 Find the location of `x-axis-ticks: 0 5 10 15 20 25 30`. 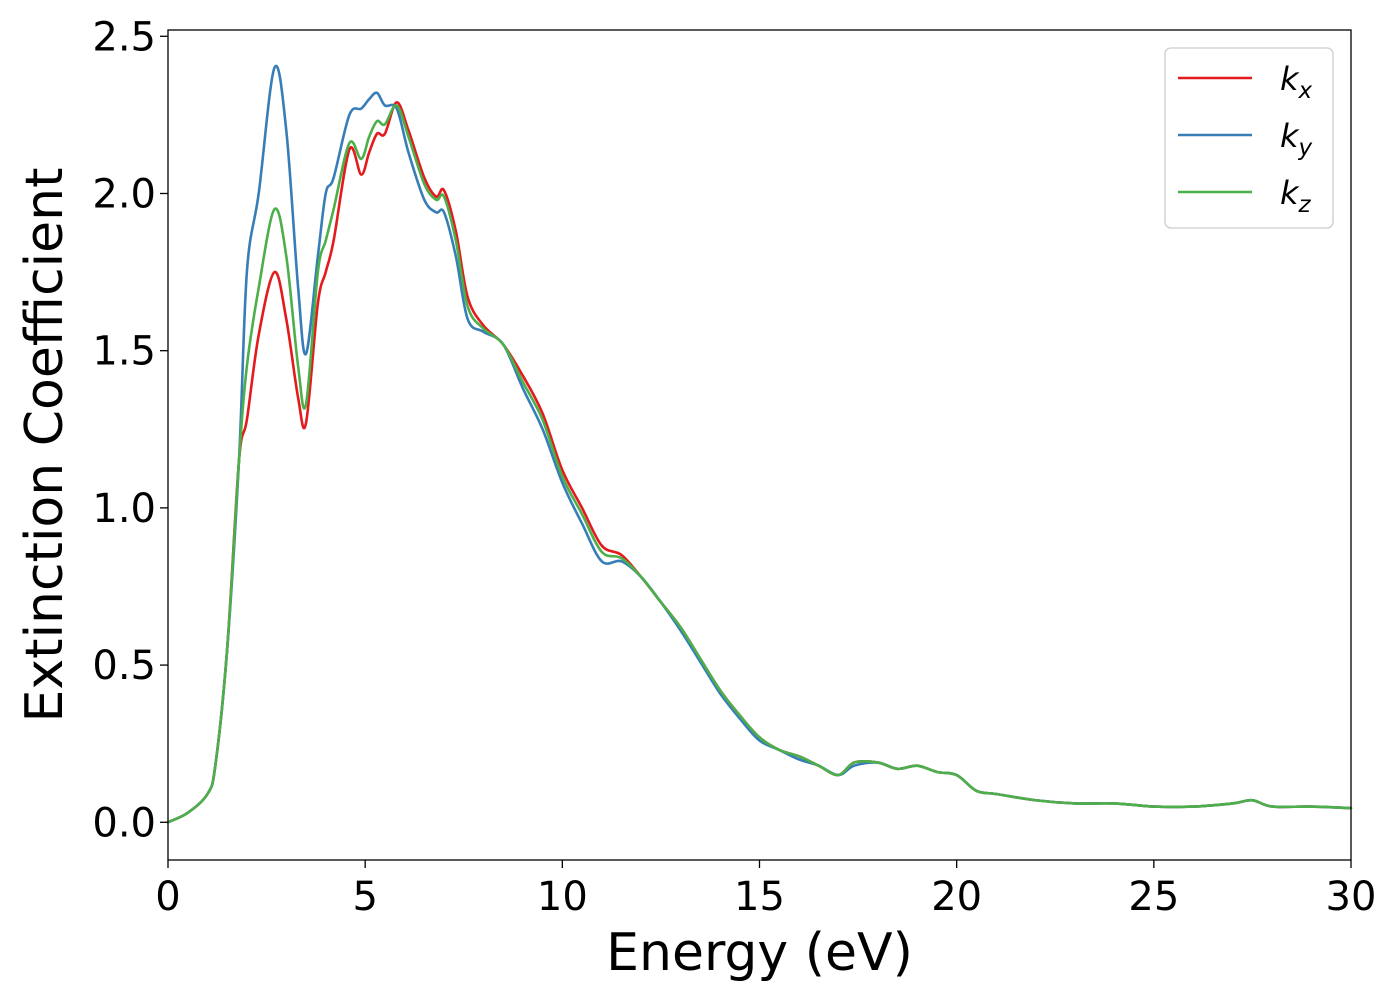

x-axis-ticks: 0 5 10 15 20 25 30 is located at coordinates (765, 890).